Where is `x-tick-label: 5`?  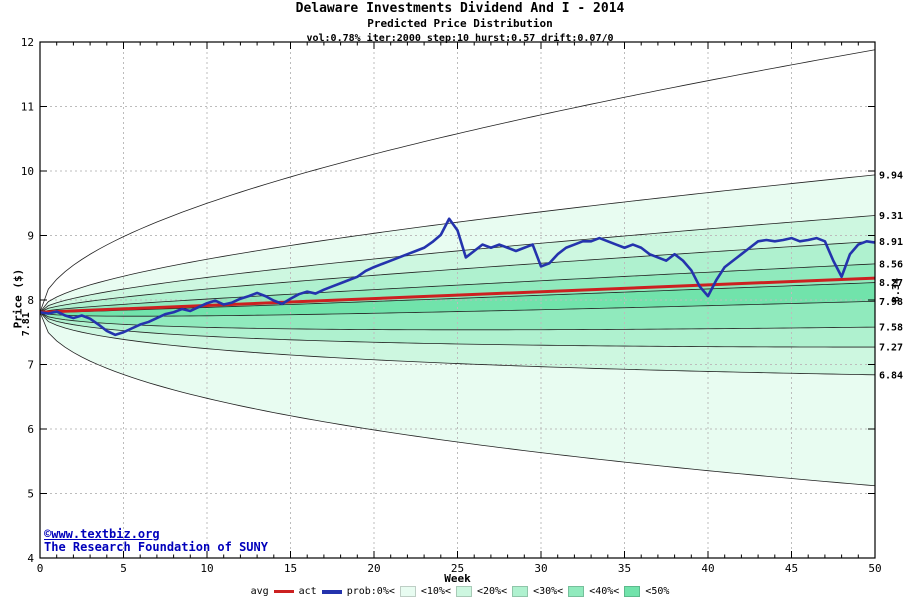
x-tick-label: 5 is located at coordinates (123, 568).